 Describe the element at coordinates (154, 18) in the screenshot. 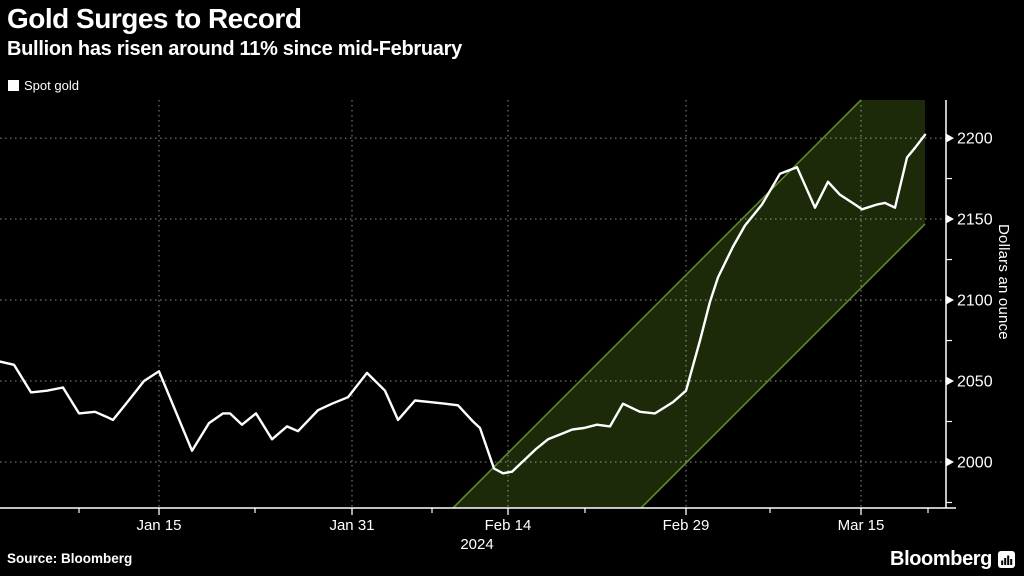

I see `chart-title: Gold Surges to Record` at that location.